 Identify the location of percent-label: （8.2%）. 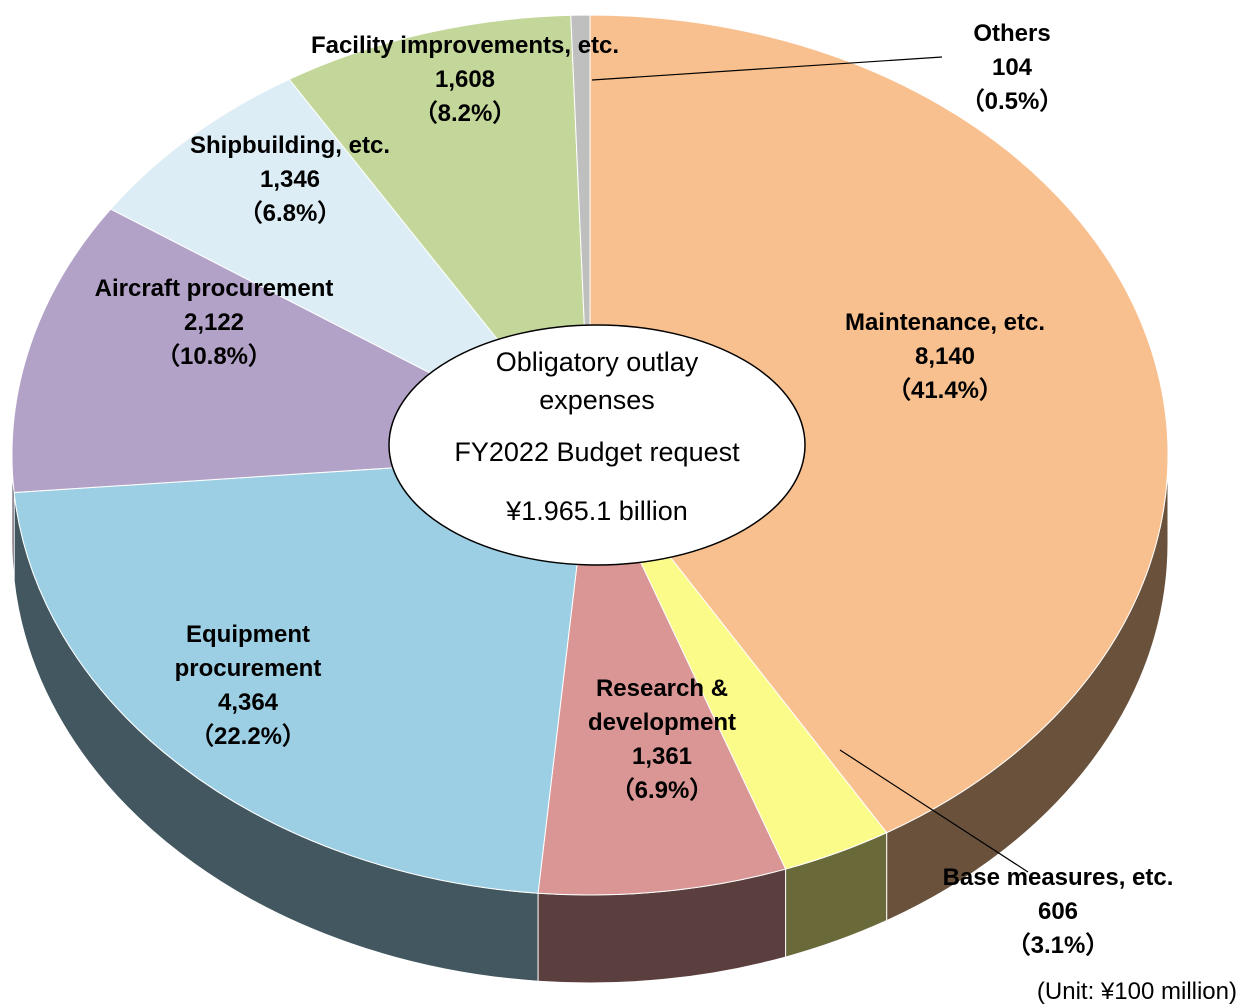
(465, 113).